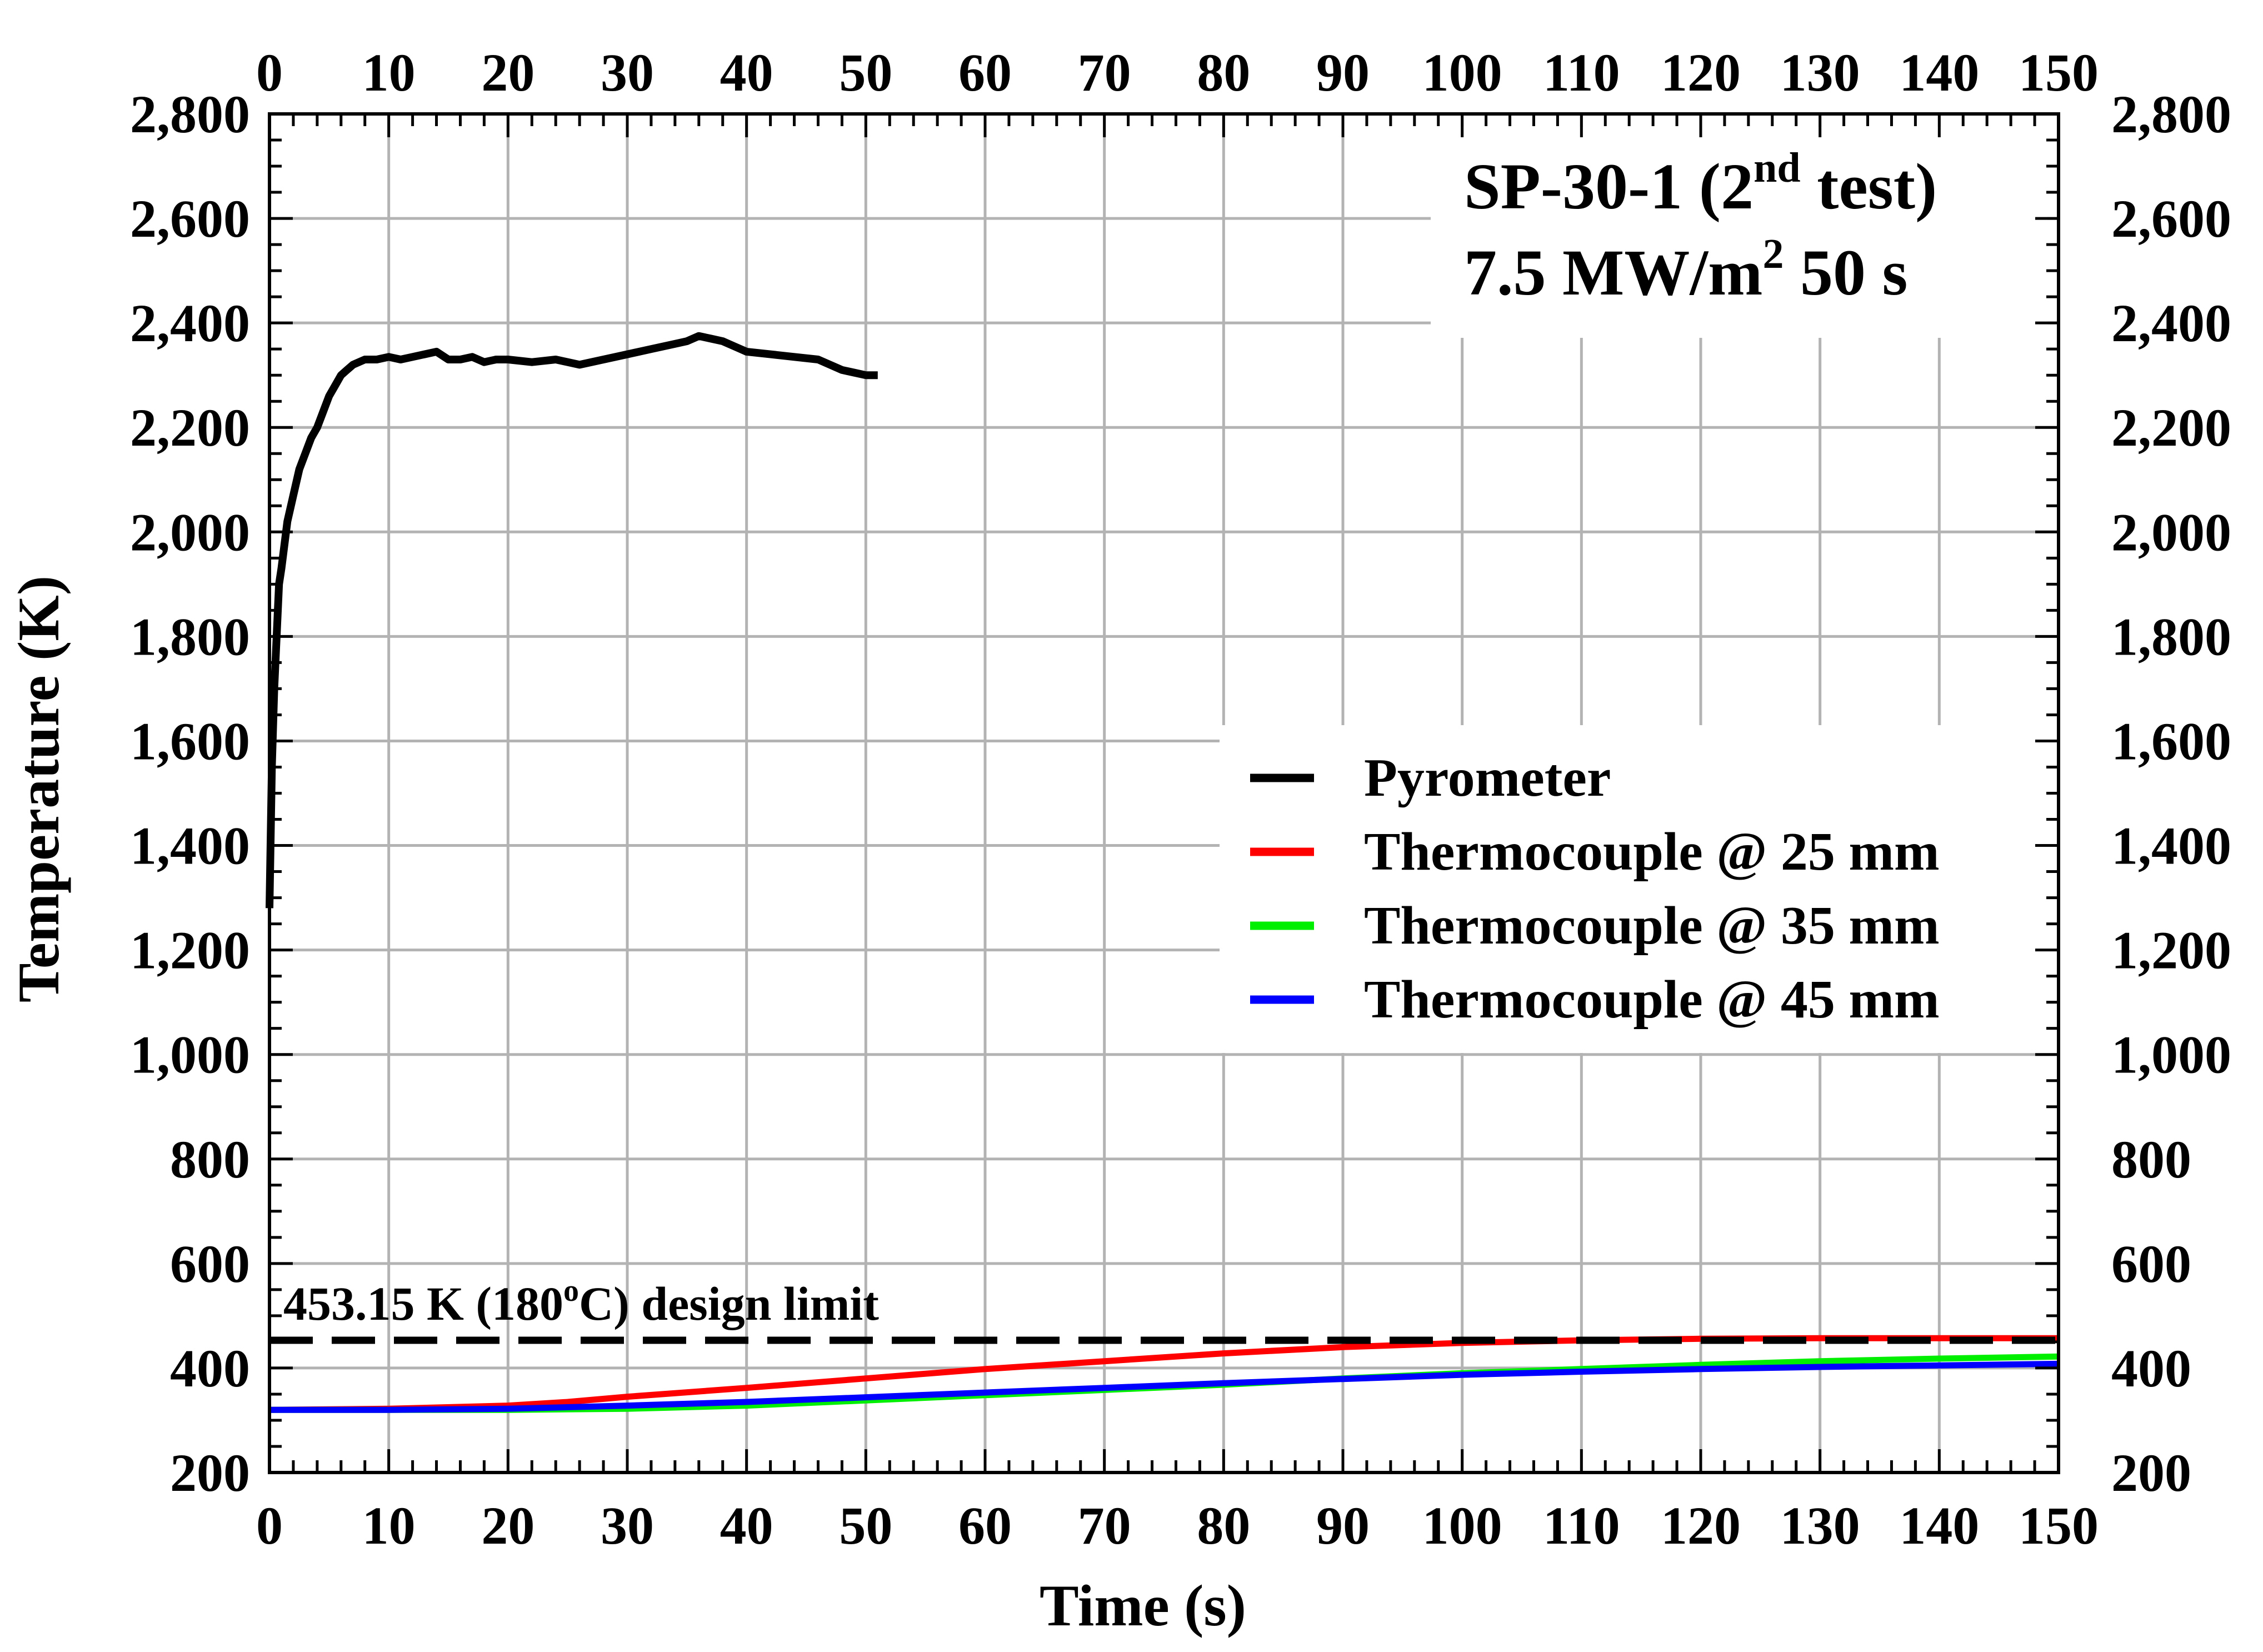 The width and height of the screenshot is (2263, 1652). What do you see at coordinates (190, 741) in the screenshot?
I see `y-tick-label-left: 1,600` at bounding box center [190, 741].